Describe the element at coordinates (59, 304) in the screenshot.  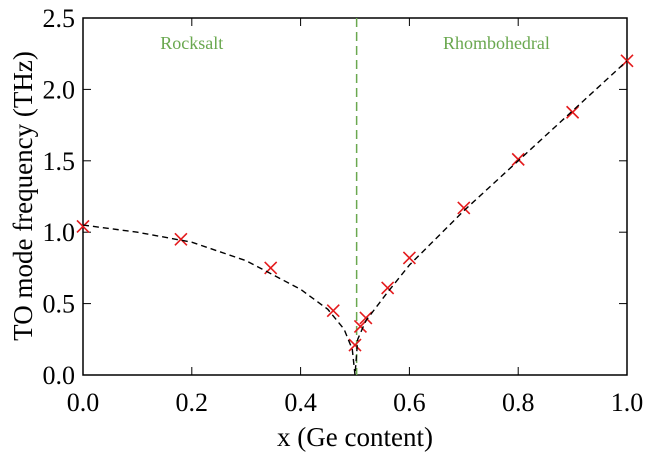
I see `y-tick-label: 0.5` at that location.